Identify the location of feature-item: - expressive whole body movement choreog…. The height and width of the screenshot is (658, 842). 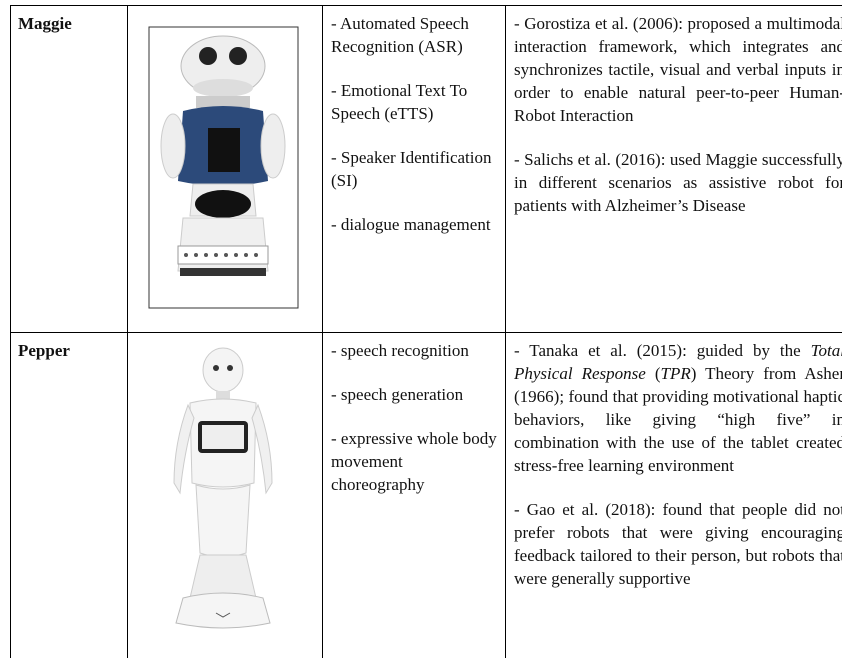
(414, 461).